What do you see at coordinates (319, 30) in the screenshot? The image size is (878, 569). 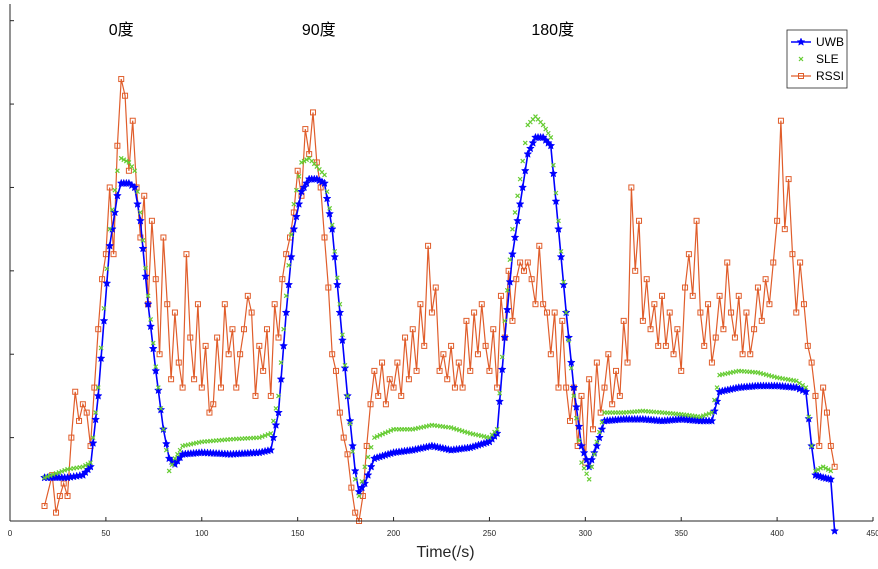 I see `annotation-label: 90度` at bounding box center [319, 30].